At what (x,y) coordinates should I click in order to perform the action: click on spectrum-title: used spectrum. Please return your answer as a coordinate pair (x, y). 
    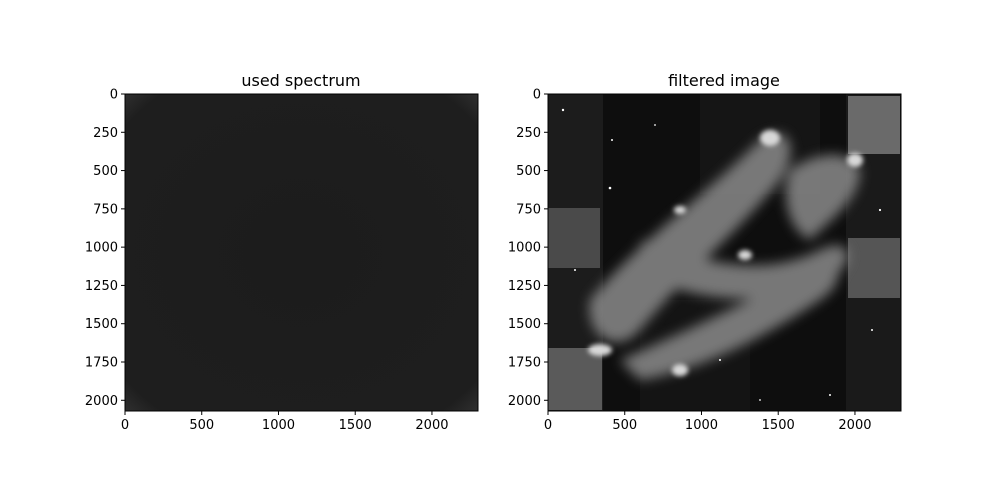
    Looking at the image, I should click on (300, 80).